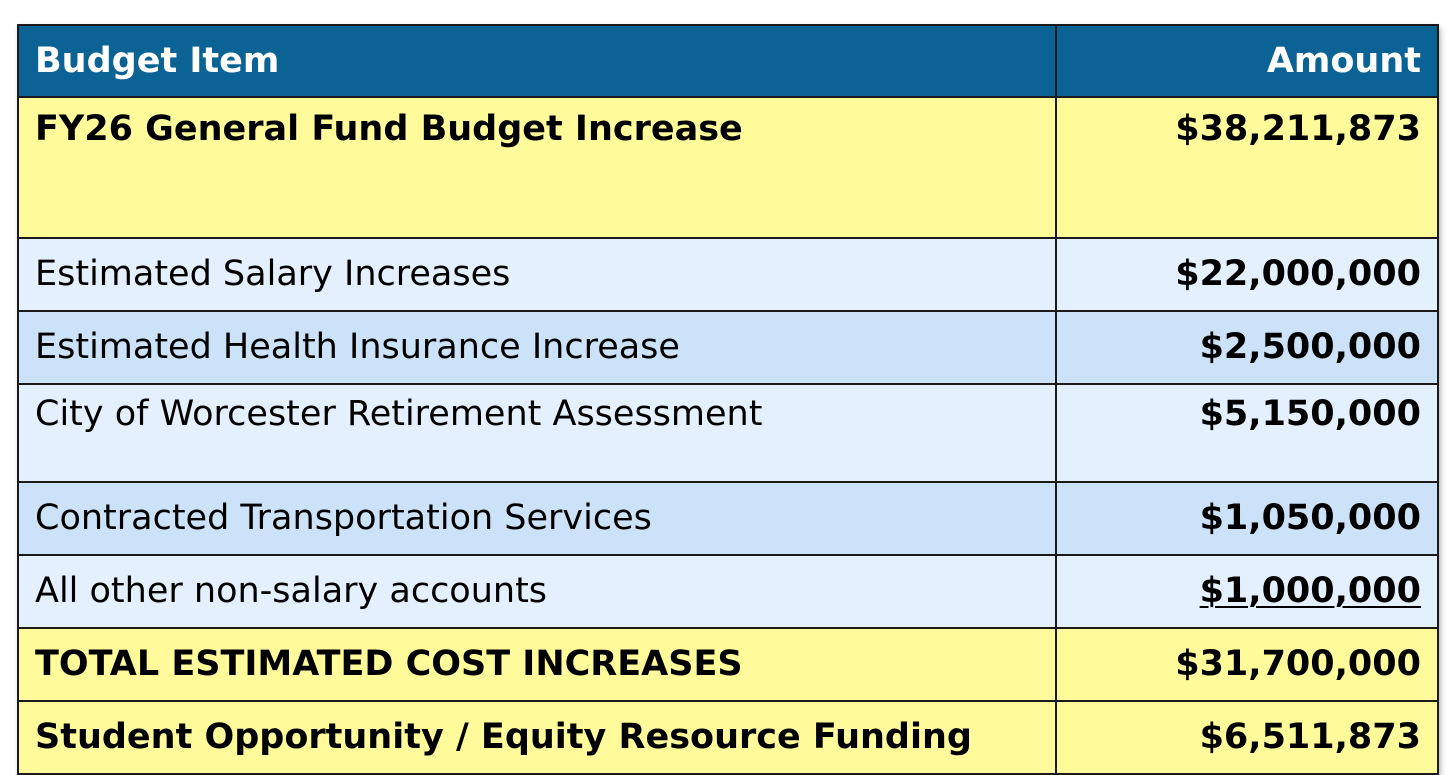  Describe the element at coordinates (537, 591) in the screenshot. I see `row-item-label: All other non-salary accounts` at that location.